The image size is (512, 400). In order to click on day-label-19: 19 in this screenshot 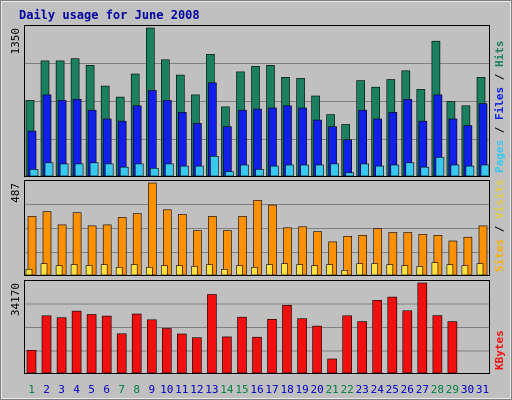, I will do `click(301, 389)`.